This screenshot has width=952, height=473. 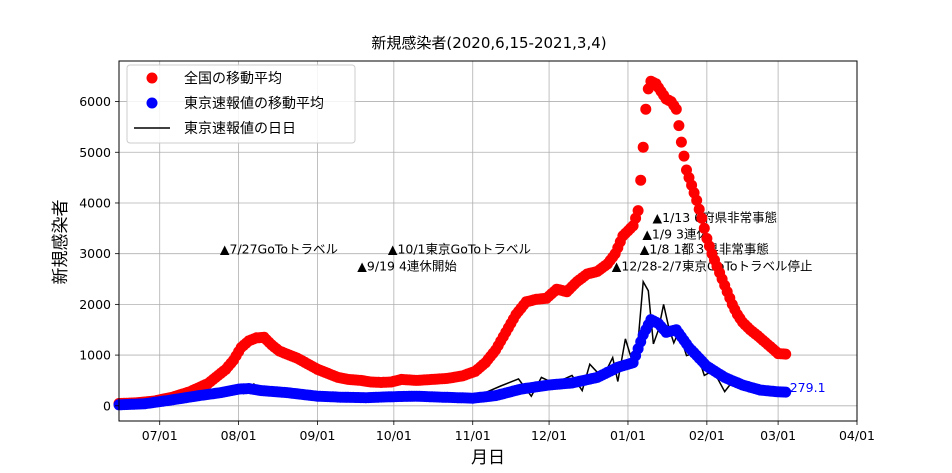 I want to click on legend-marker-national, so click(x=152, y=78).